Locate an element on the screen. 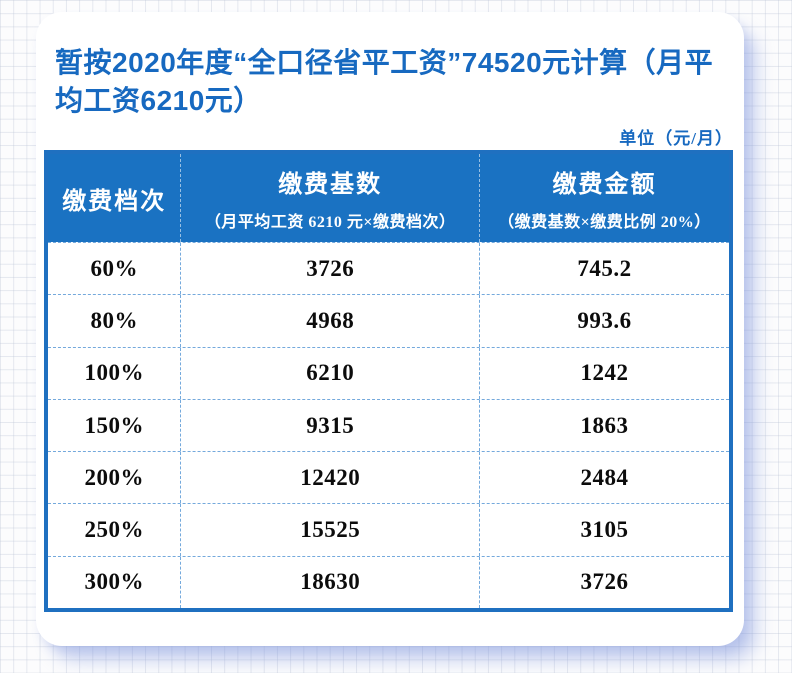  base-cell: 15525 is located at coordinates (329, 530).